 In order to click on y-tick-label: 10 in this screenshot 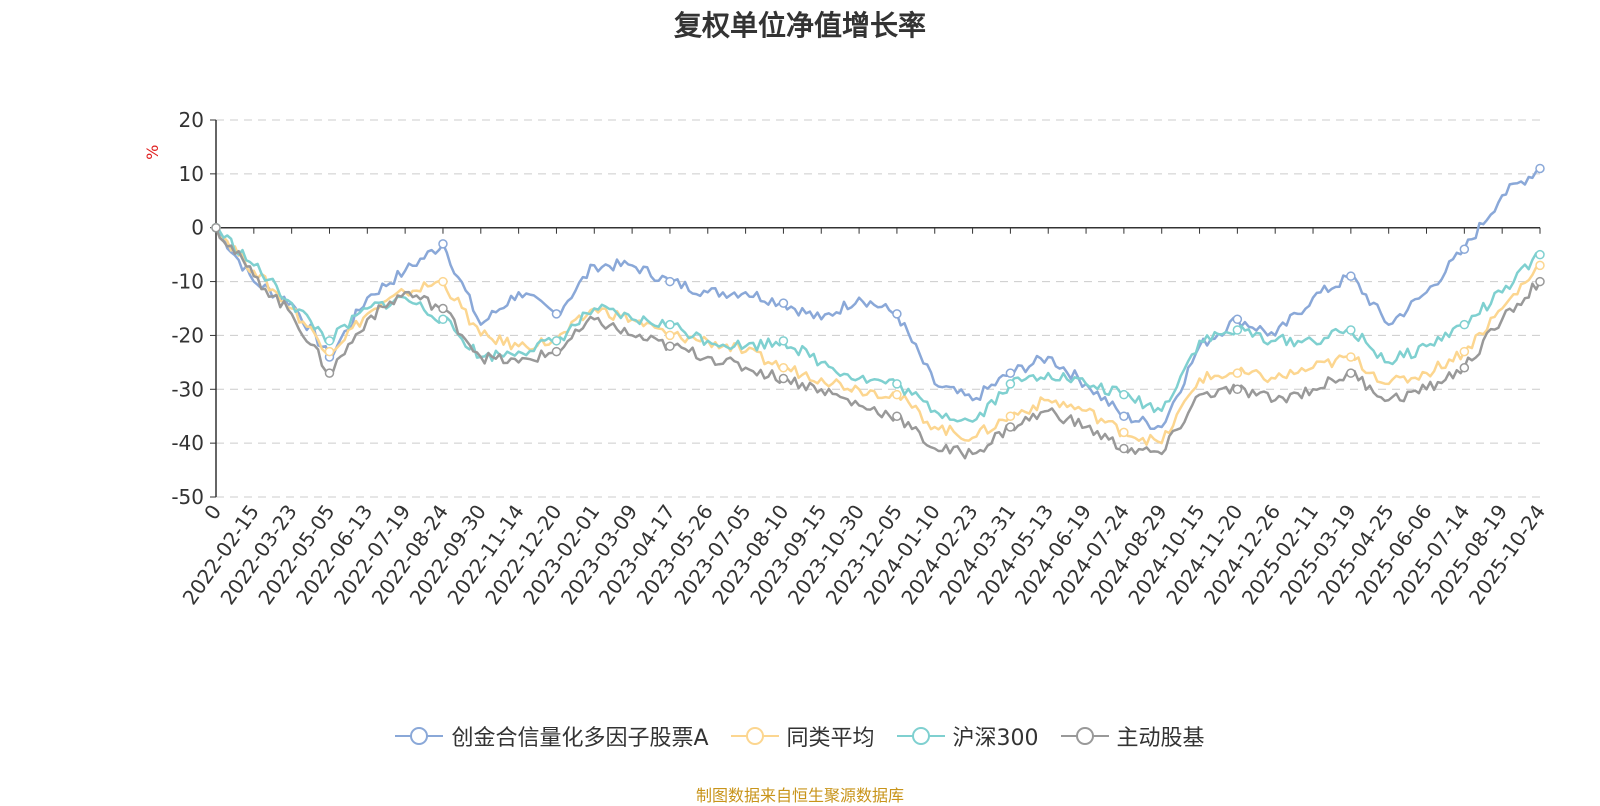, I will do `click(191, 174)`.